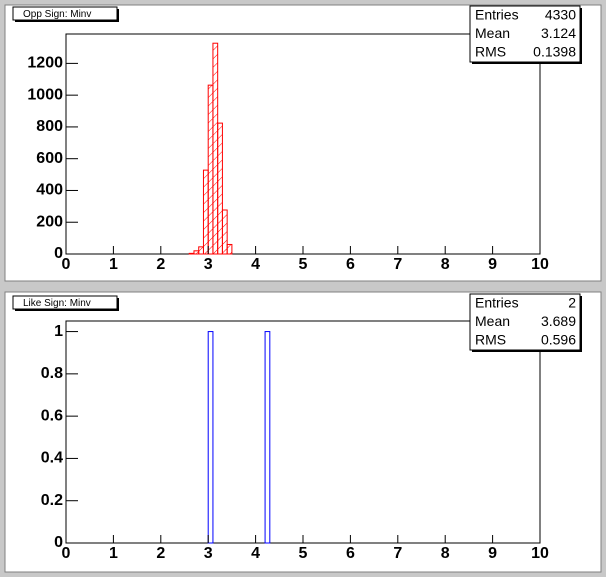  I want to click on y-tick-label: 600, so click(49, 158).